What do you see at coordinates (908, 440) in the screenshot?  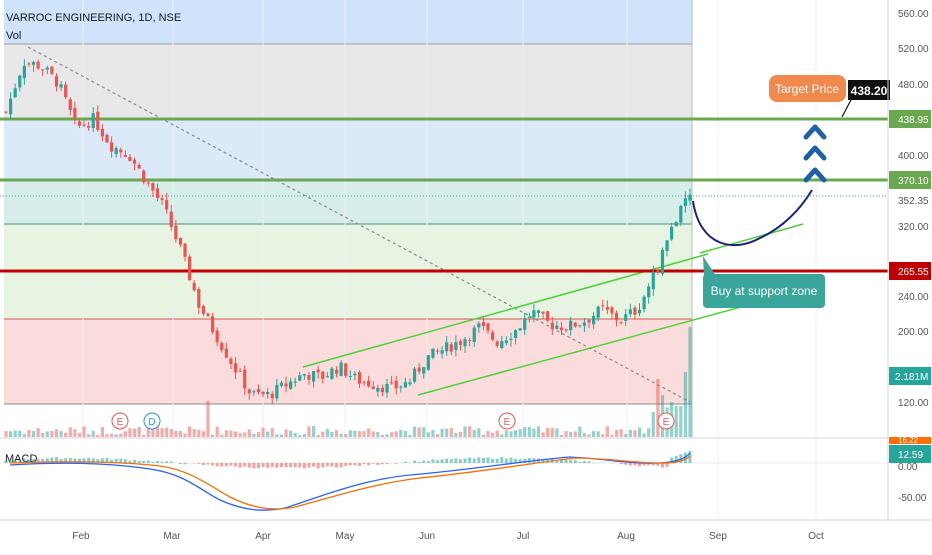 I see `macd-signal-value: 16.22` at bounding box center [908, 440].